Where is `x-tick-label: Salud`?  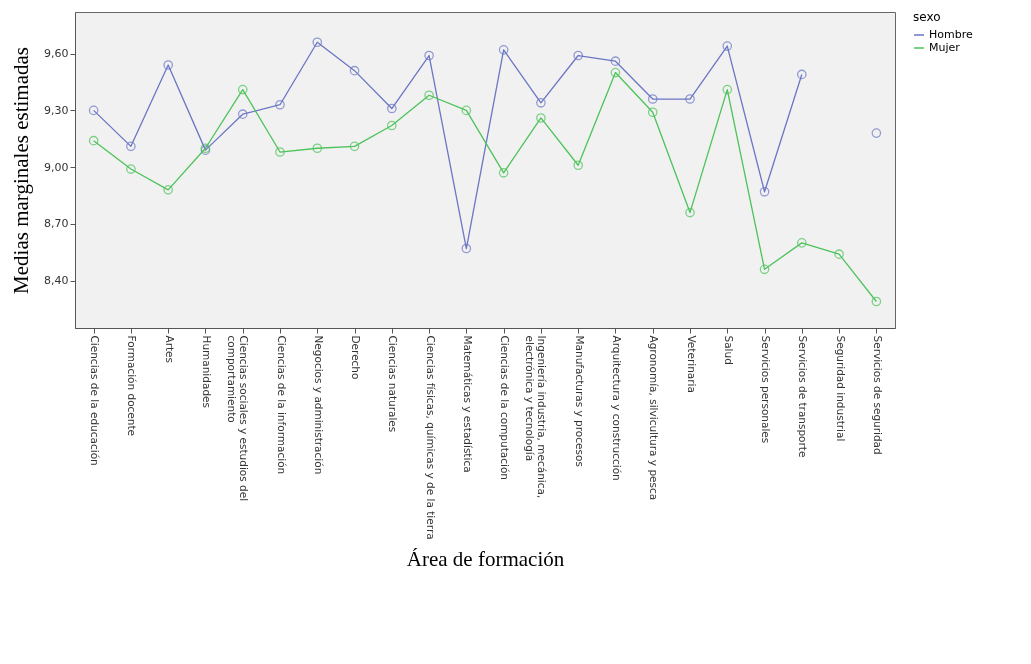
x-tick-label: Salud is located at coordinates (728, 350).